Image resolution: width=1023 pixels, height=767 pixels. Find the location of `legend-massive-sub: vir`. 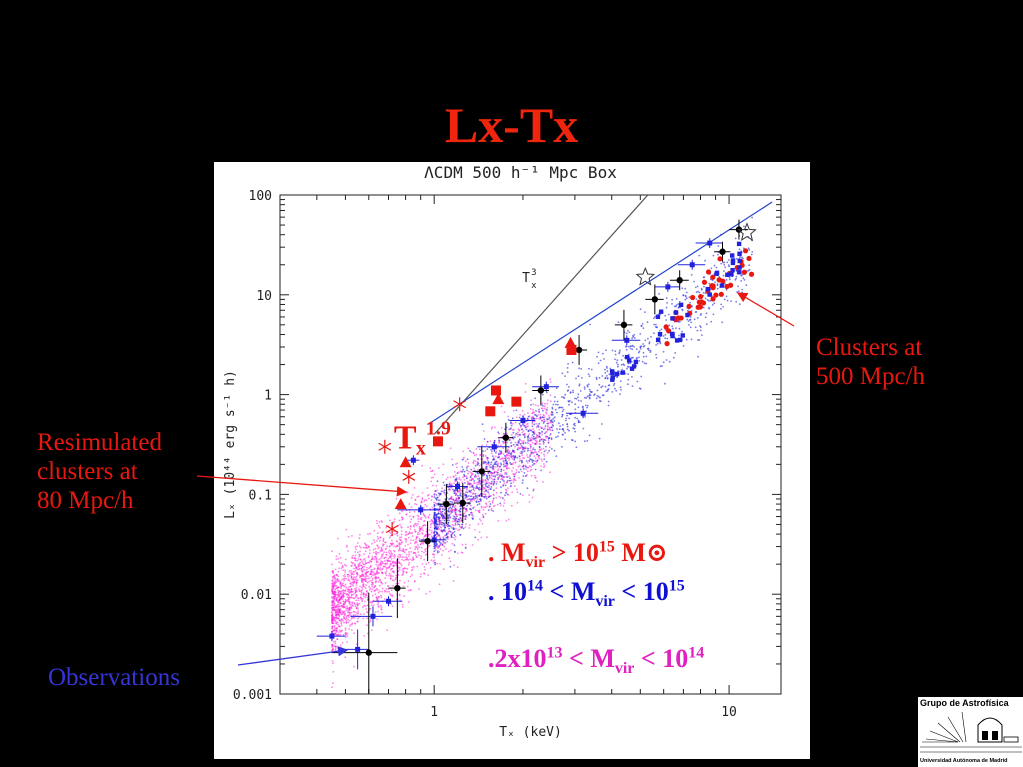

legend-massive-sub: vir is located at coordinates (535, 563).